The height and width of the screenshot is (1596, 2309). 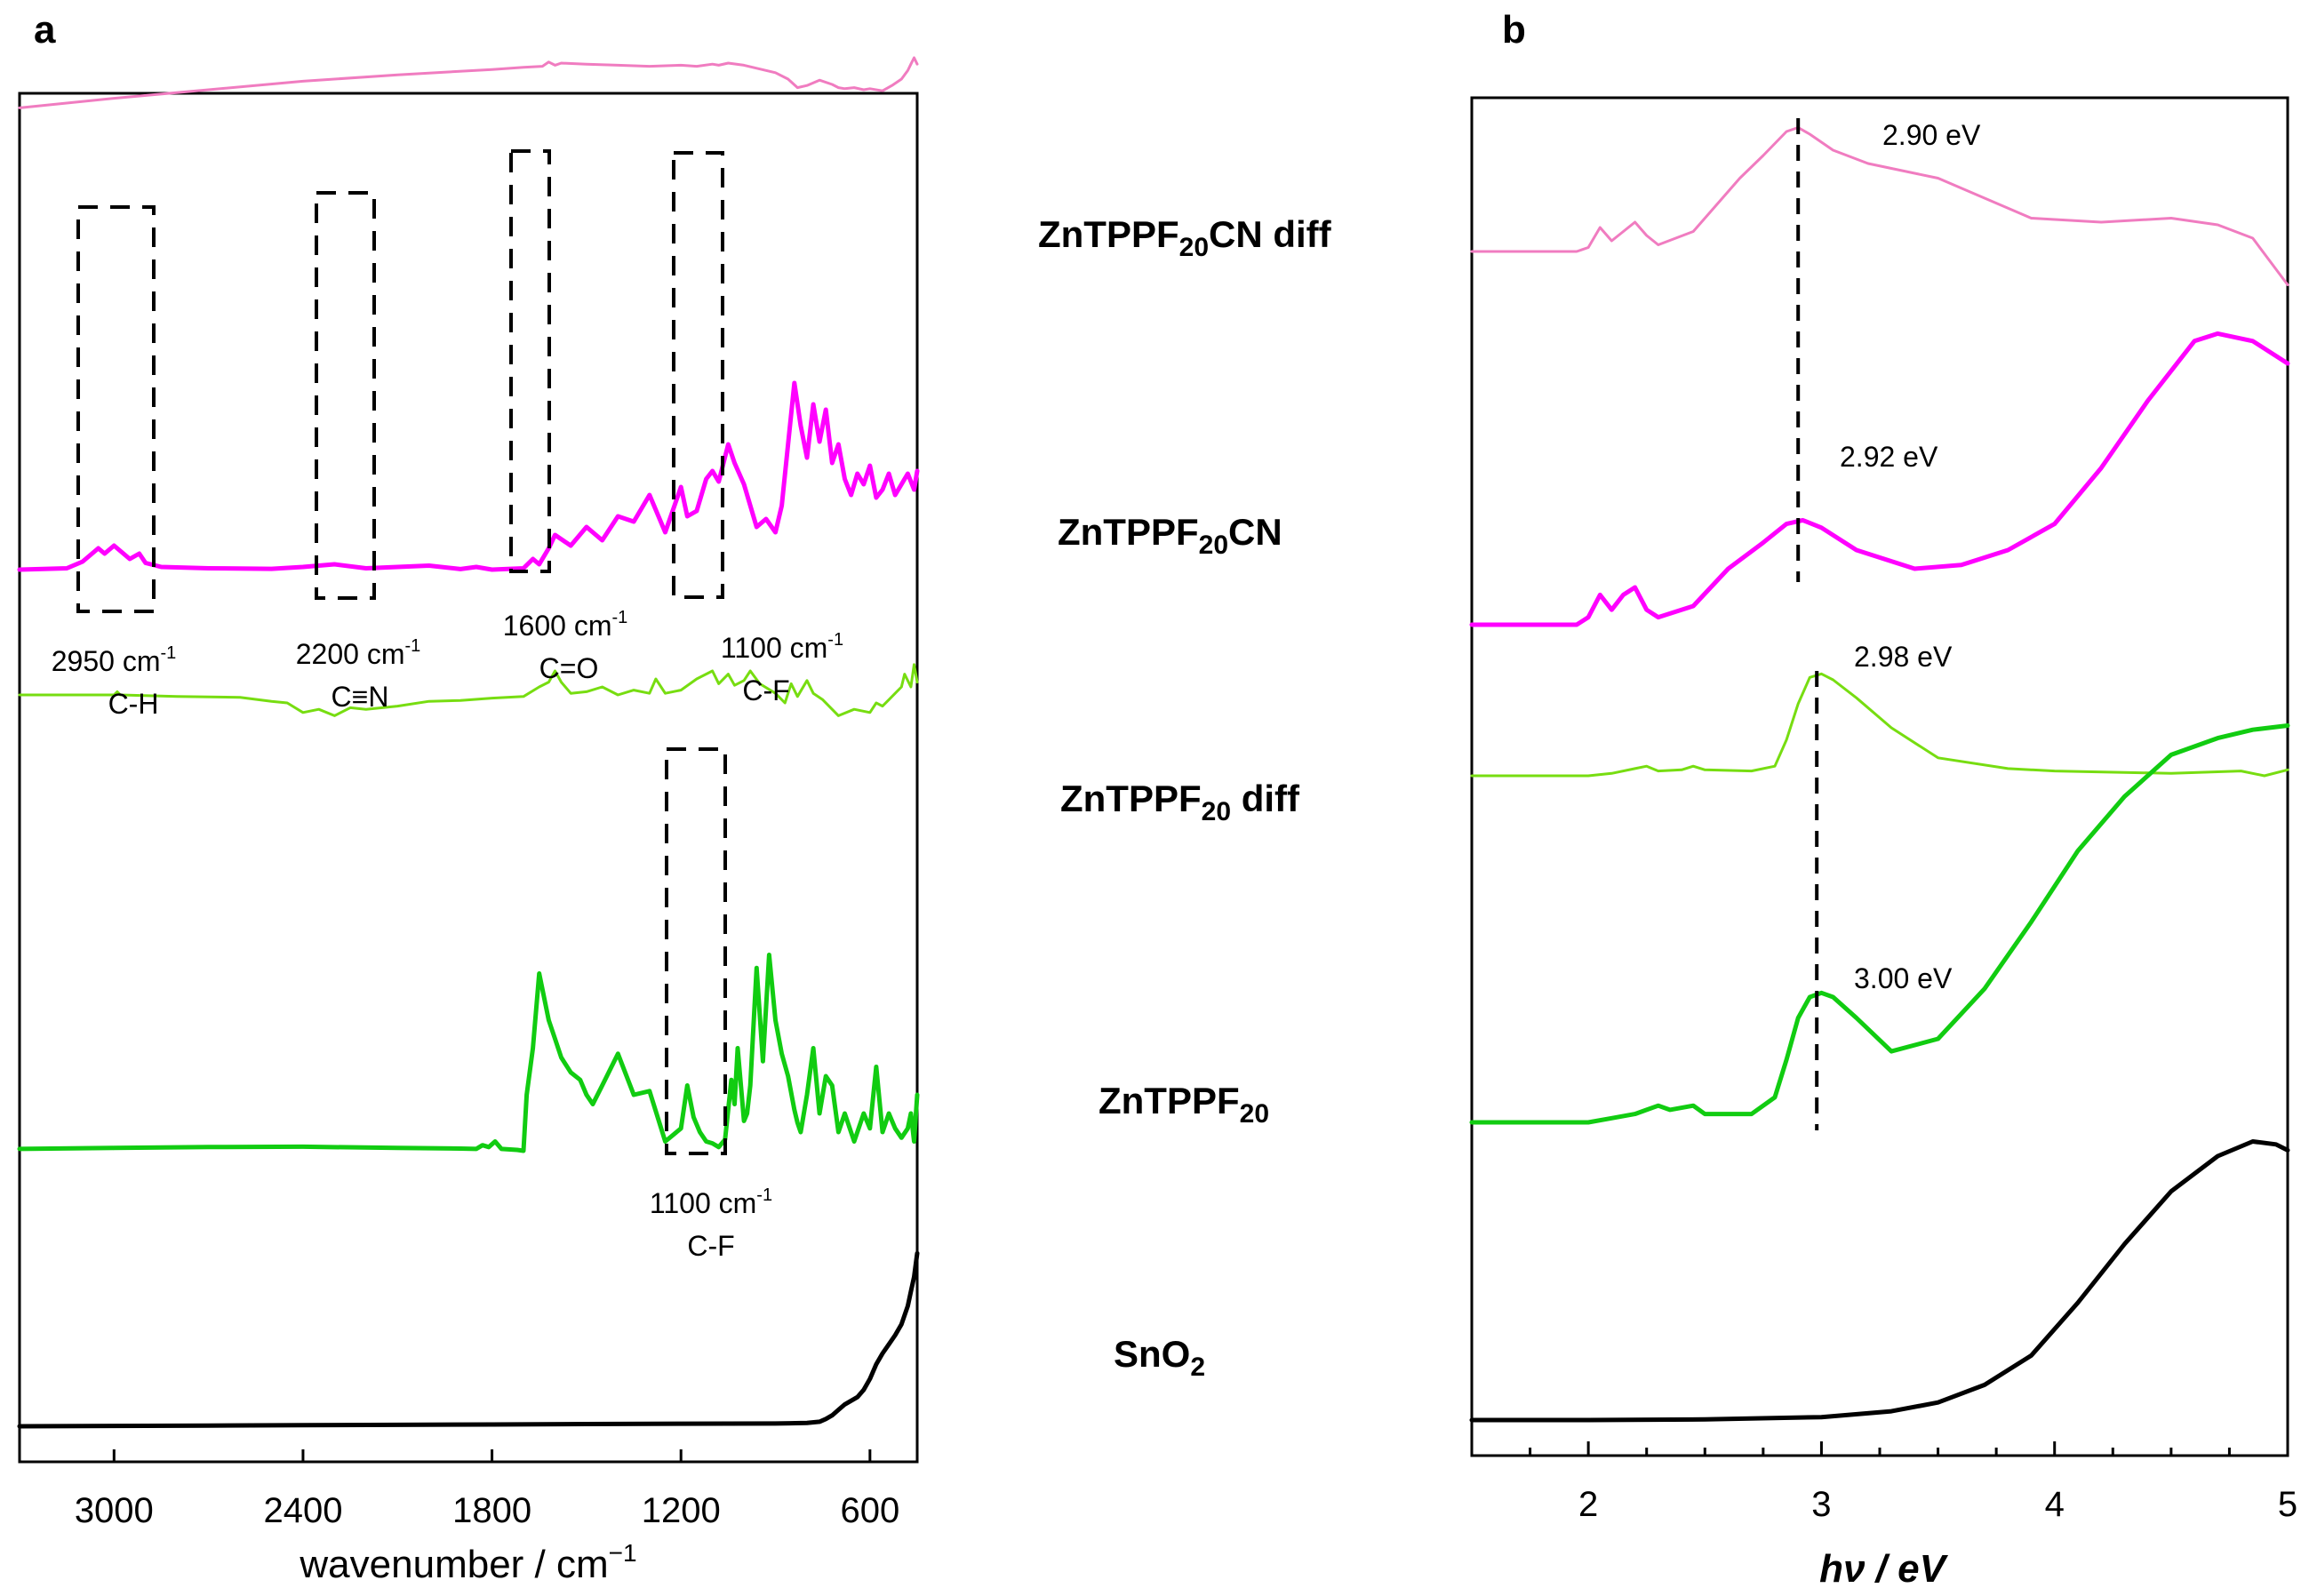 I want to click on legend-item-sno2: SnO2, so click(x=1159, y=1358).